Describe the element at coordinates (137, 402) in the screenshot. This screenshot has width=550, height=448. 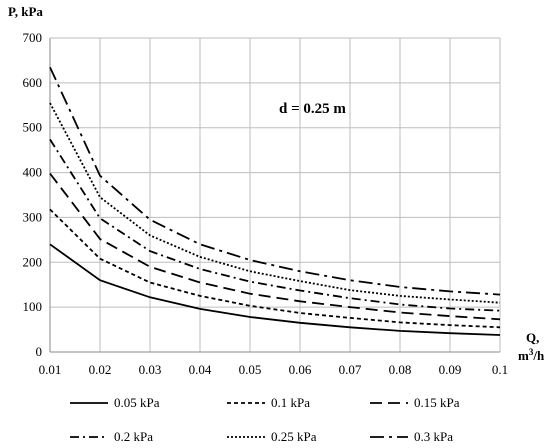
I see `legend-label-1: 0.05 kPa` at that location.